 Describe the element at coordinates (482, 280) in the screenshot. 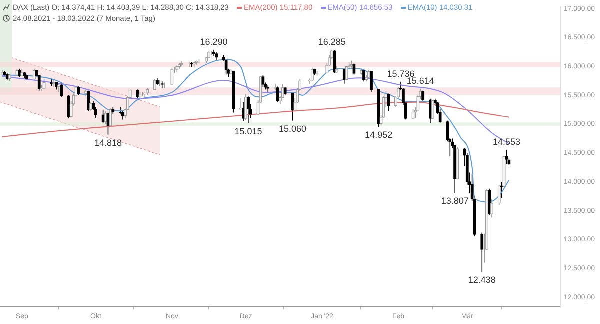

I see `annotation: 12.438` at that location.